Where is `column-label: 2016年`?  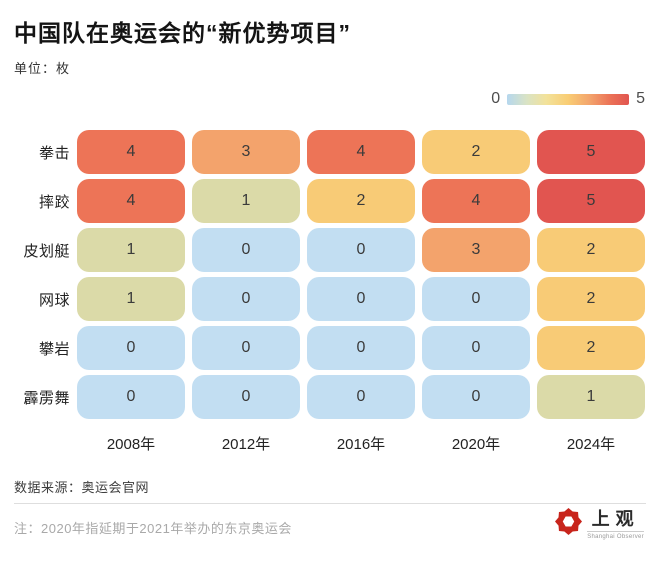
column-label: 2016年 is located at coordinates (361, 444).